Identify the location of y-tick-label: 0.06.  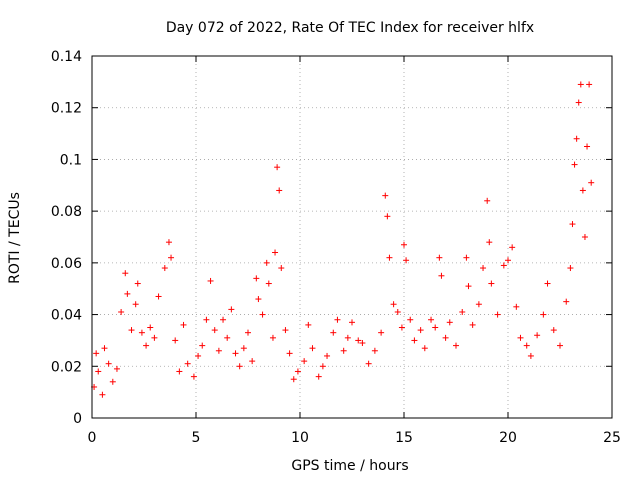
(66, 264).